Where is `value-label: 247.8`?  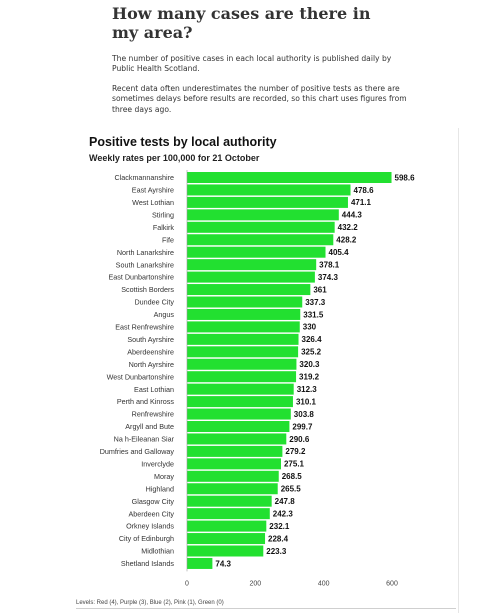
value-label: 247.8 is located at coordinates (285, 501).